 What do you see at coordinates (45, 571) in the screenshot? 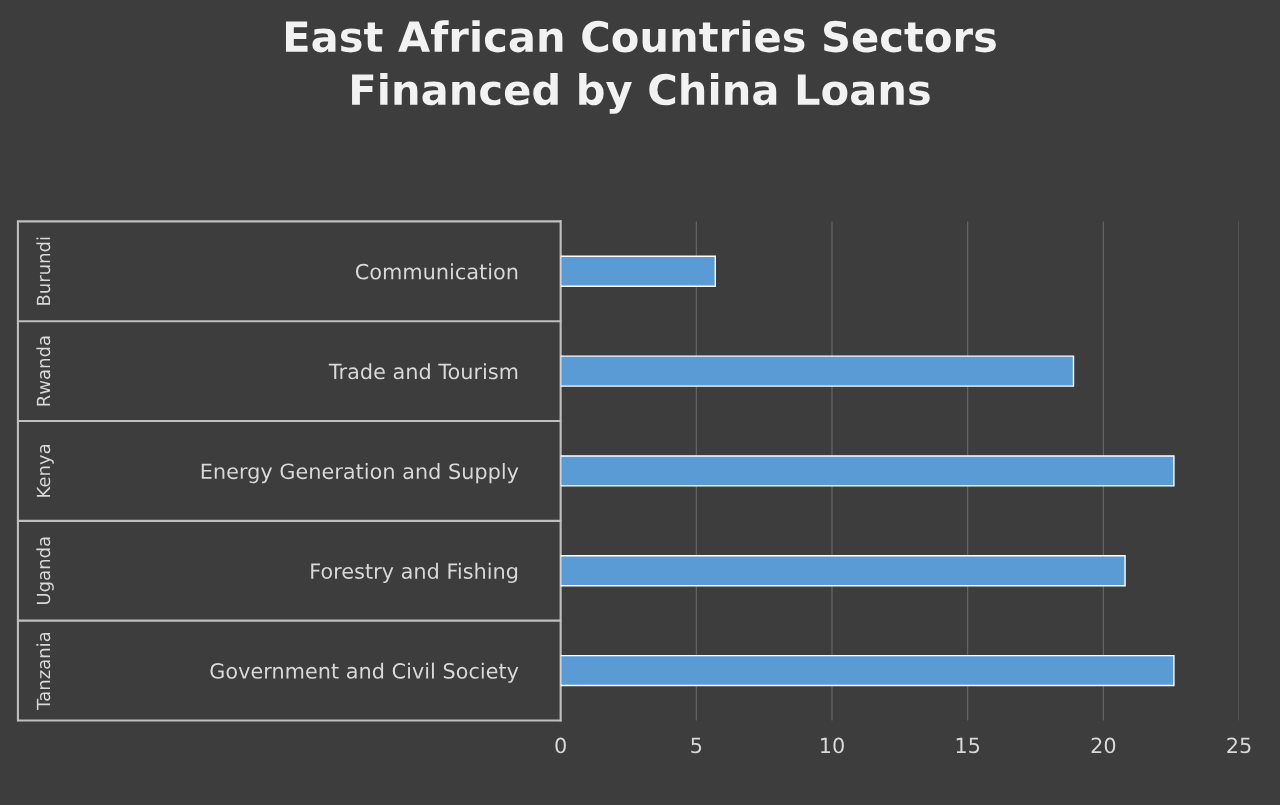
I see `text: Uganda` at bounding box center [45, 571].